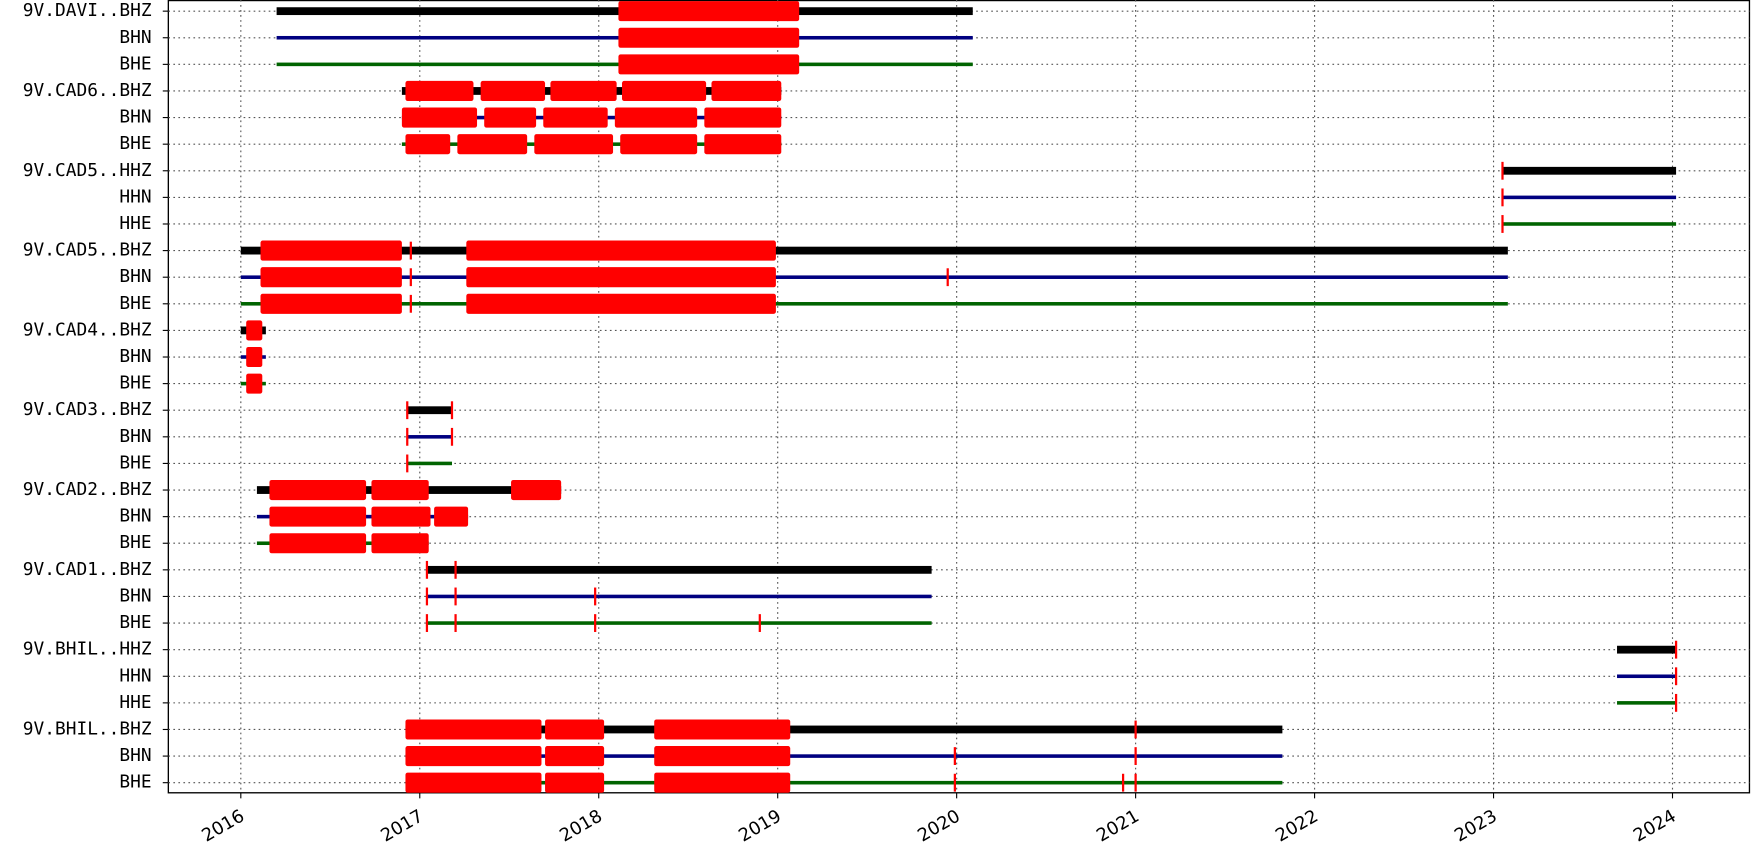  I want to click on x-tick-label: 2018, so click(581, 826).